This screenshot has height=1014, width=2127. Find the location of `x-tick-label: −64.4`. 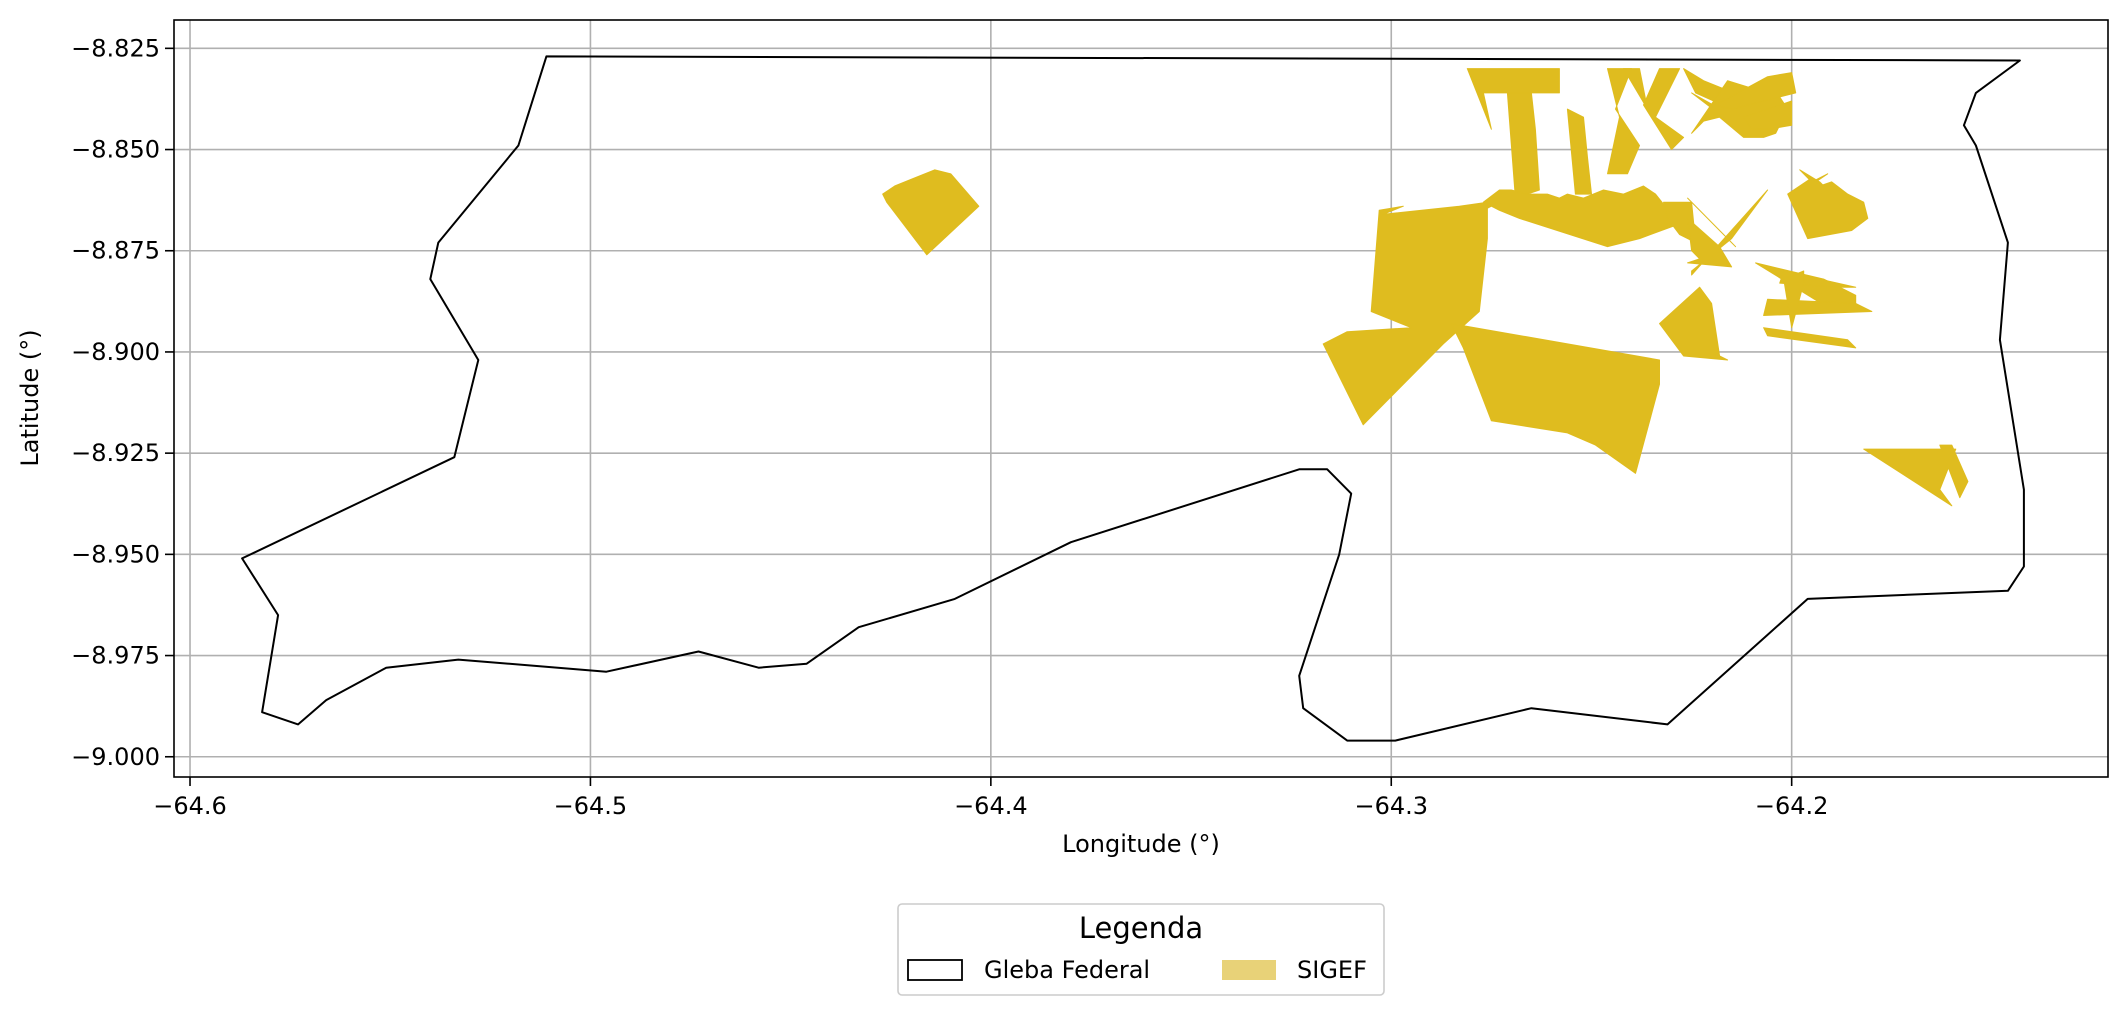

x-tick-label: −64.4 is located at coordinates (991, 806).